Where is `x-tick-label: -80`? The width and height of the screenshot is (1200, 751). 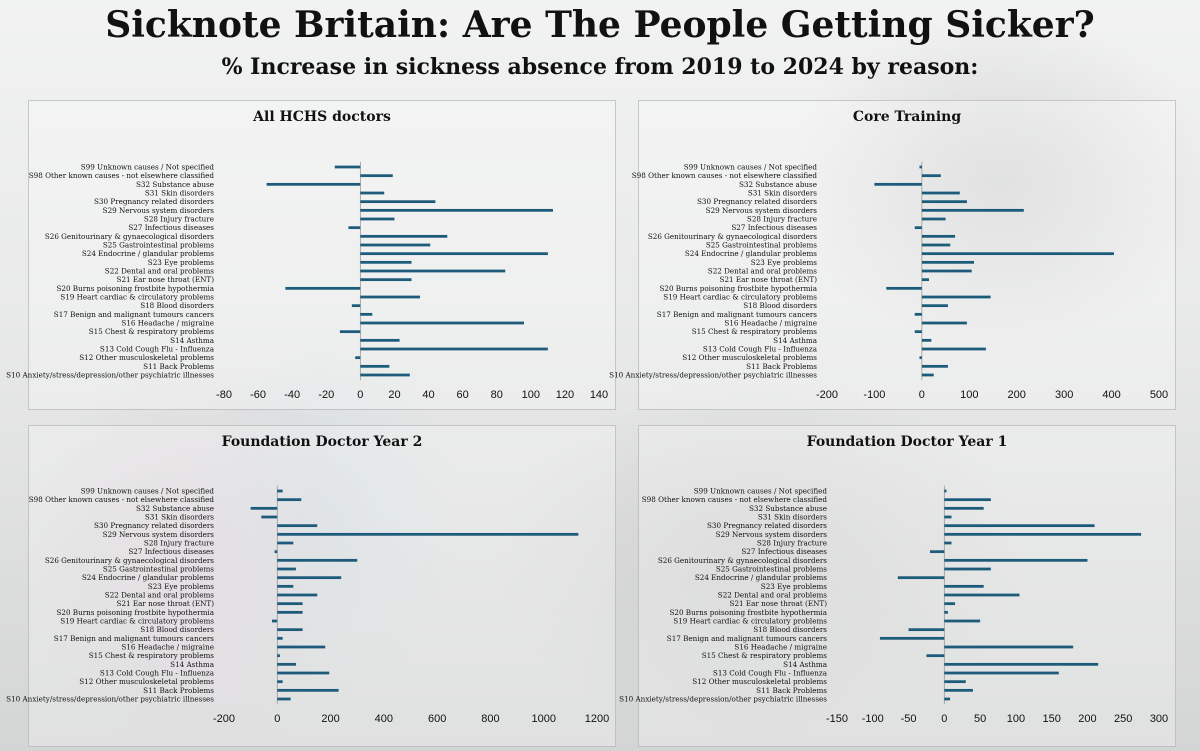 x-tick-label: -80 is located at coordinates (224, 395).